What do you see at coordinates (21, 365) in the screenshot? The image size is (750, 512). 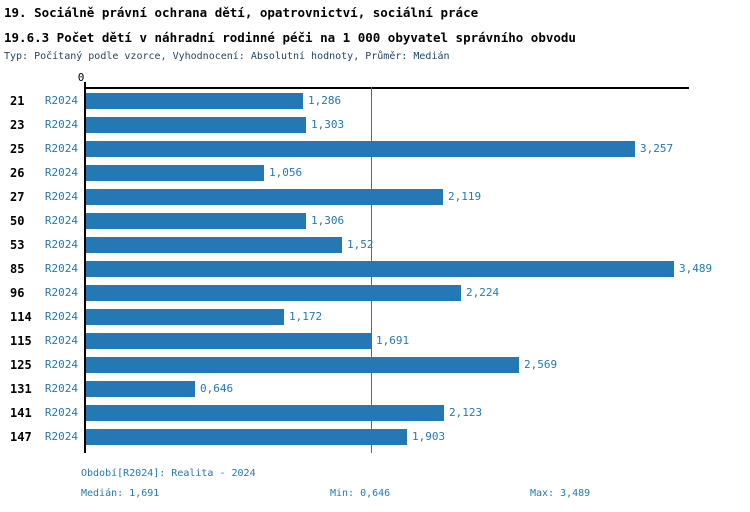 I see `row-category-label: 125` at bounding box center [21, 365].